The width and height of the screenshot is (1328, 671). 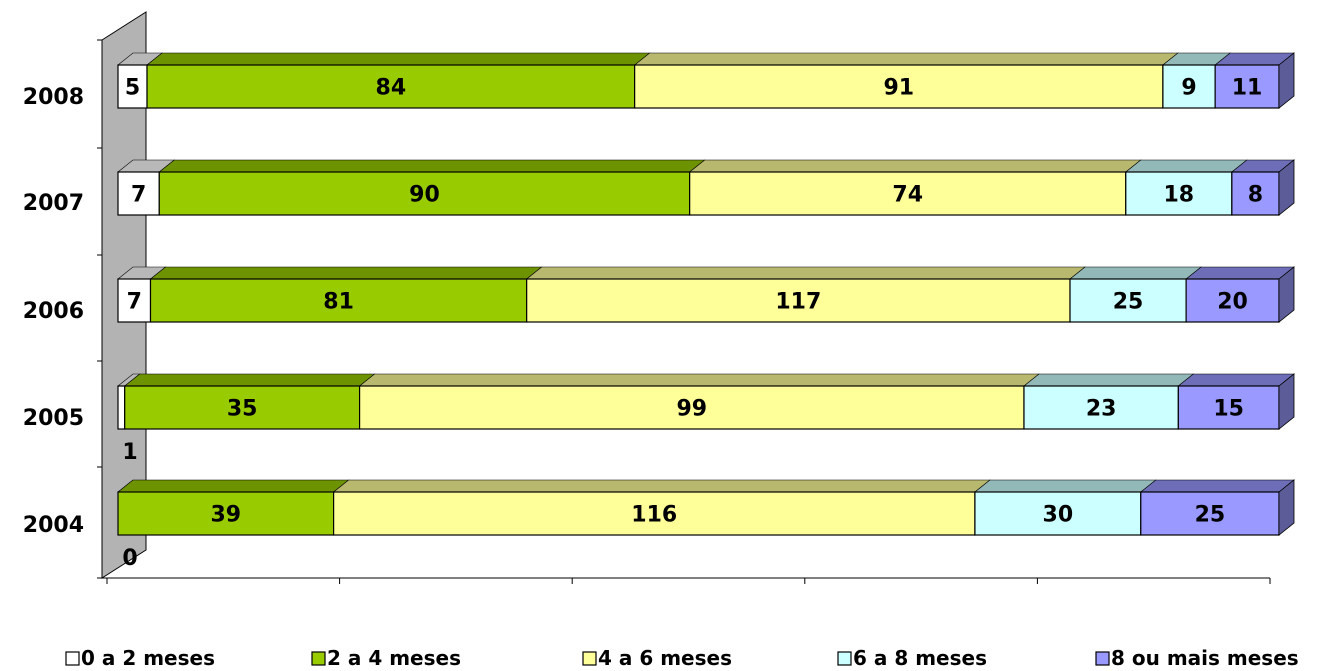 What do you see at coordinates (129, 558) in the screenshot?
I see `data-label: 0` at bounding box center [129, 558].